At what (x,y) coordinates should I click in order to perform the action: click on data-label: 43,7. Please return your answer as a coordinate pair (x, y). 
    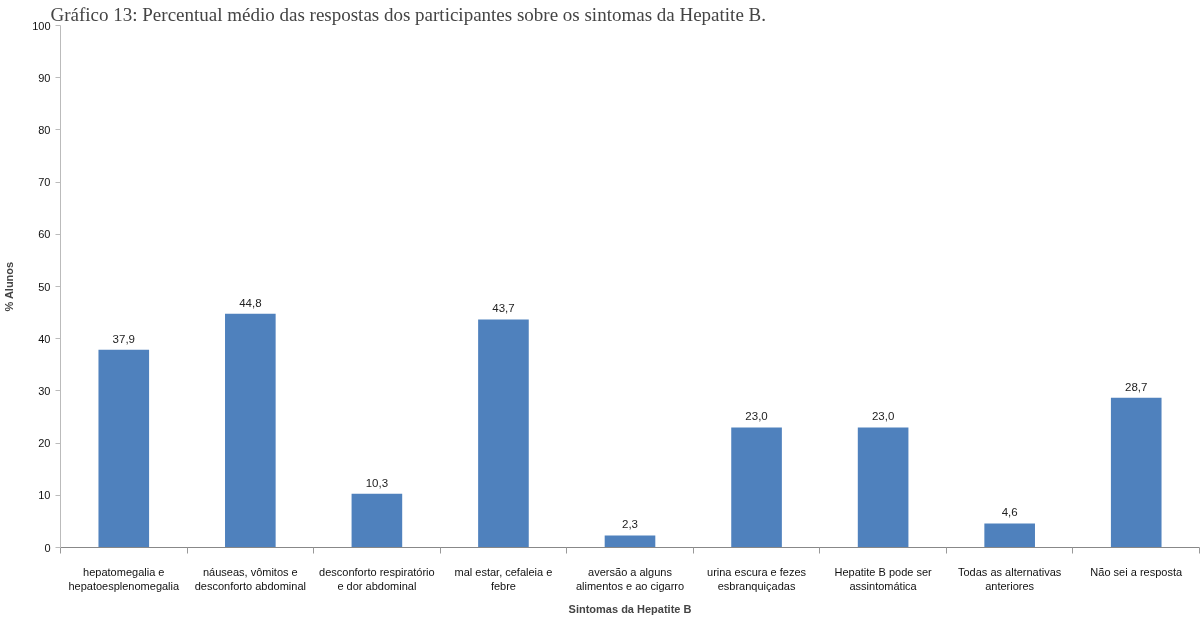
    Looking at the image, I should click on (503, 308).